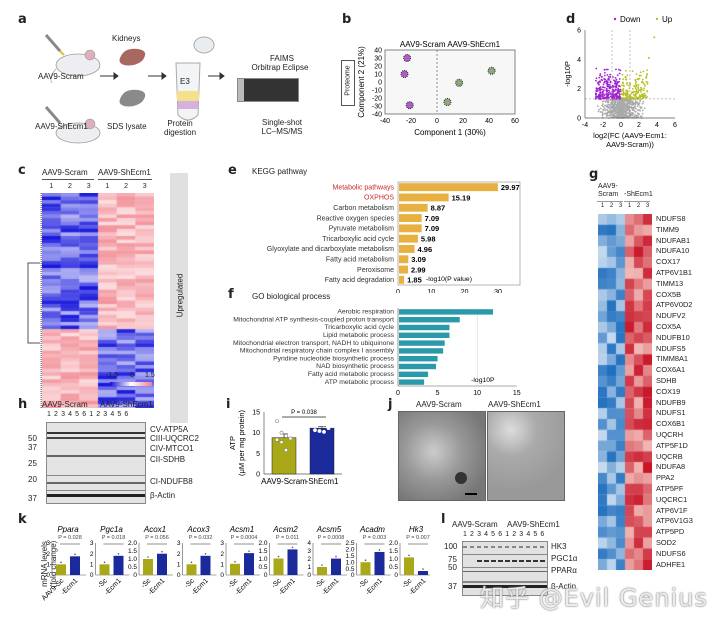 Image resolution: width=720 pixels, height=621 pixels. What do you see at coordinates (672, 499) in the screenshot?
I see `gene-row-label: UQCRC1` at bounding box center [672, 499].